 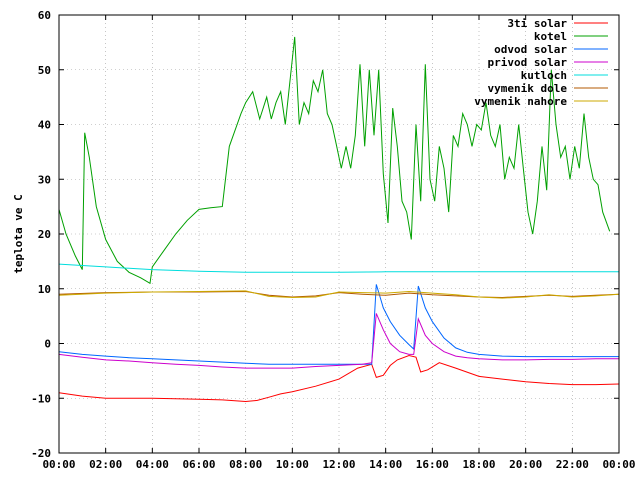 What do you see at coordinates (44, 234) in the screenshot?
I see `y-tick-label: 20` at bounding box center [44, 234].